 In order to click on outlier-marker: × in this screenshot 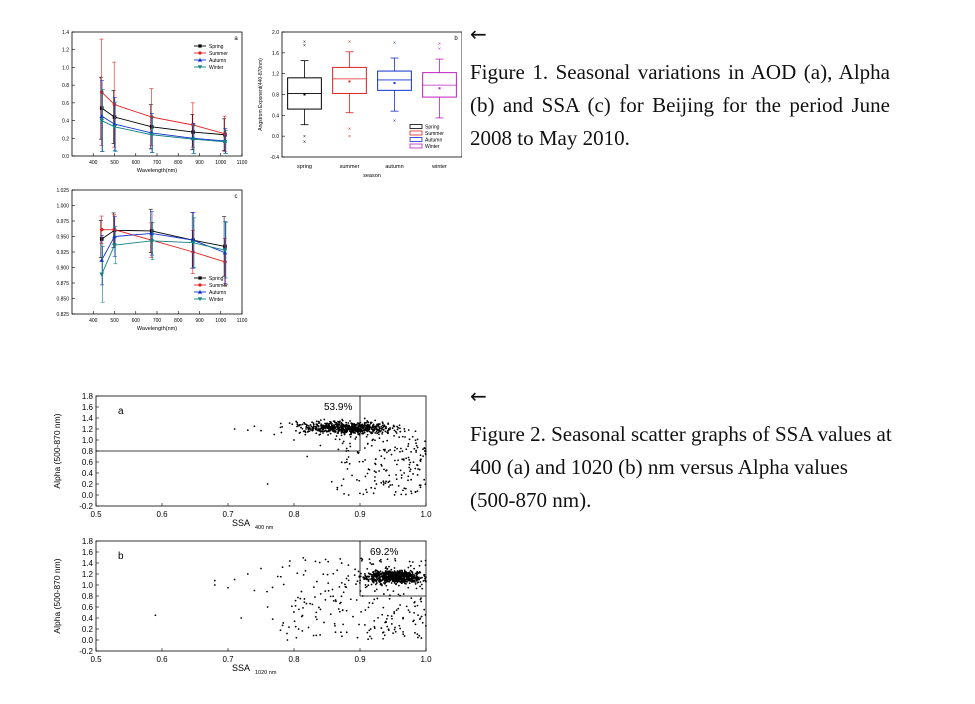, I will do `click(349, 137)`.